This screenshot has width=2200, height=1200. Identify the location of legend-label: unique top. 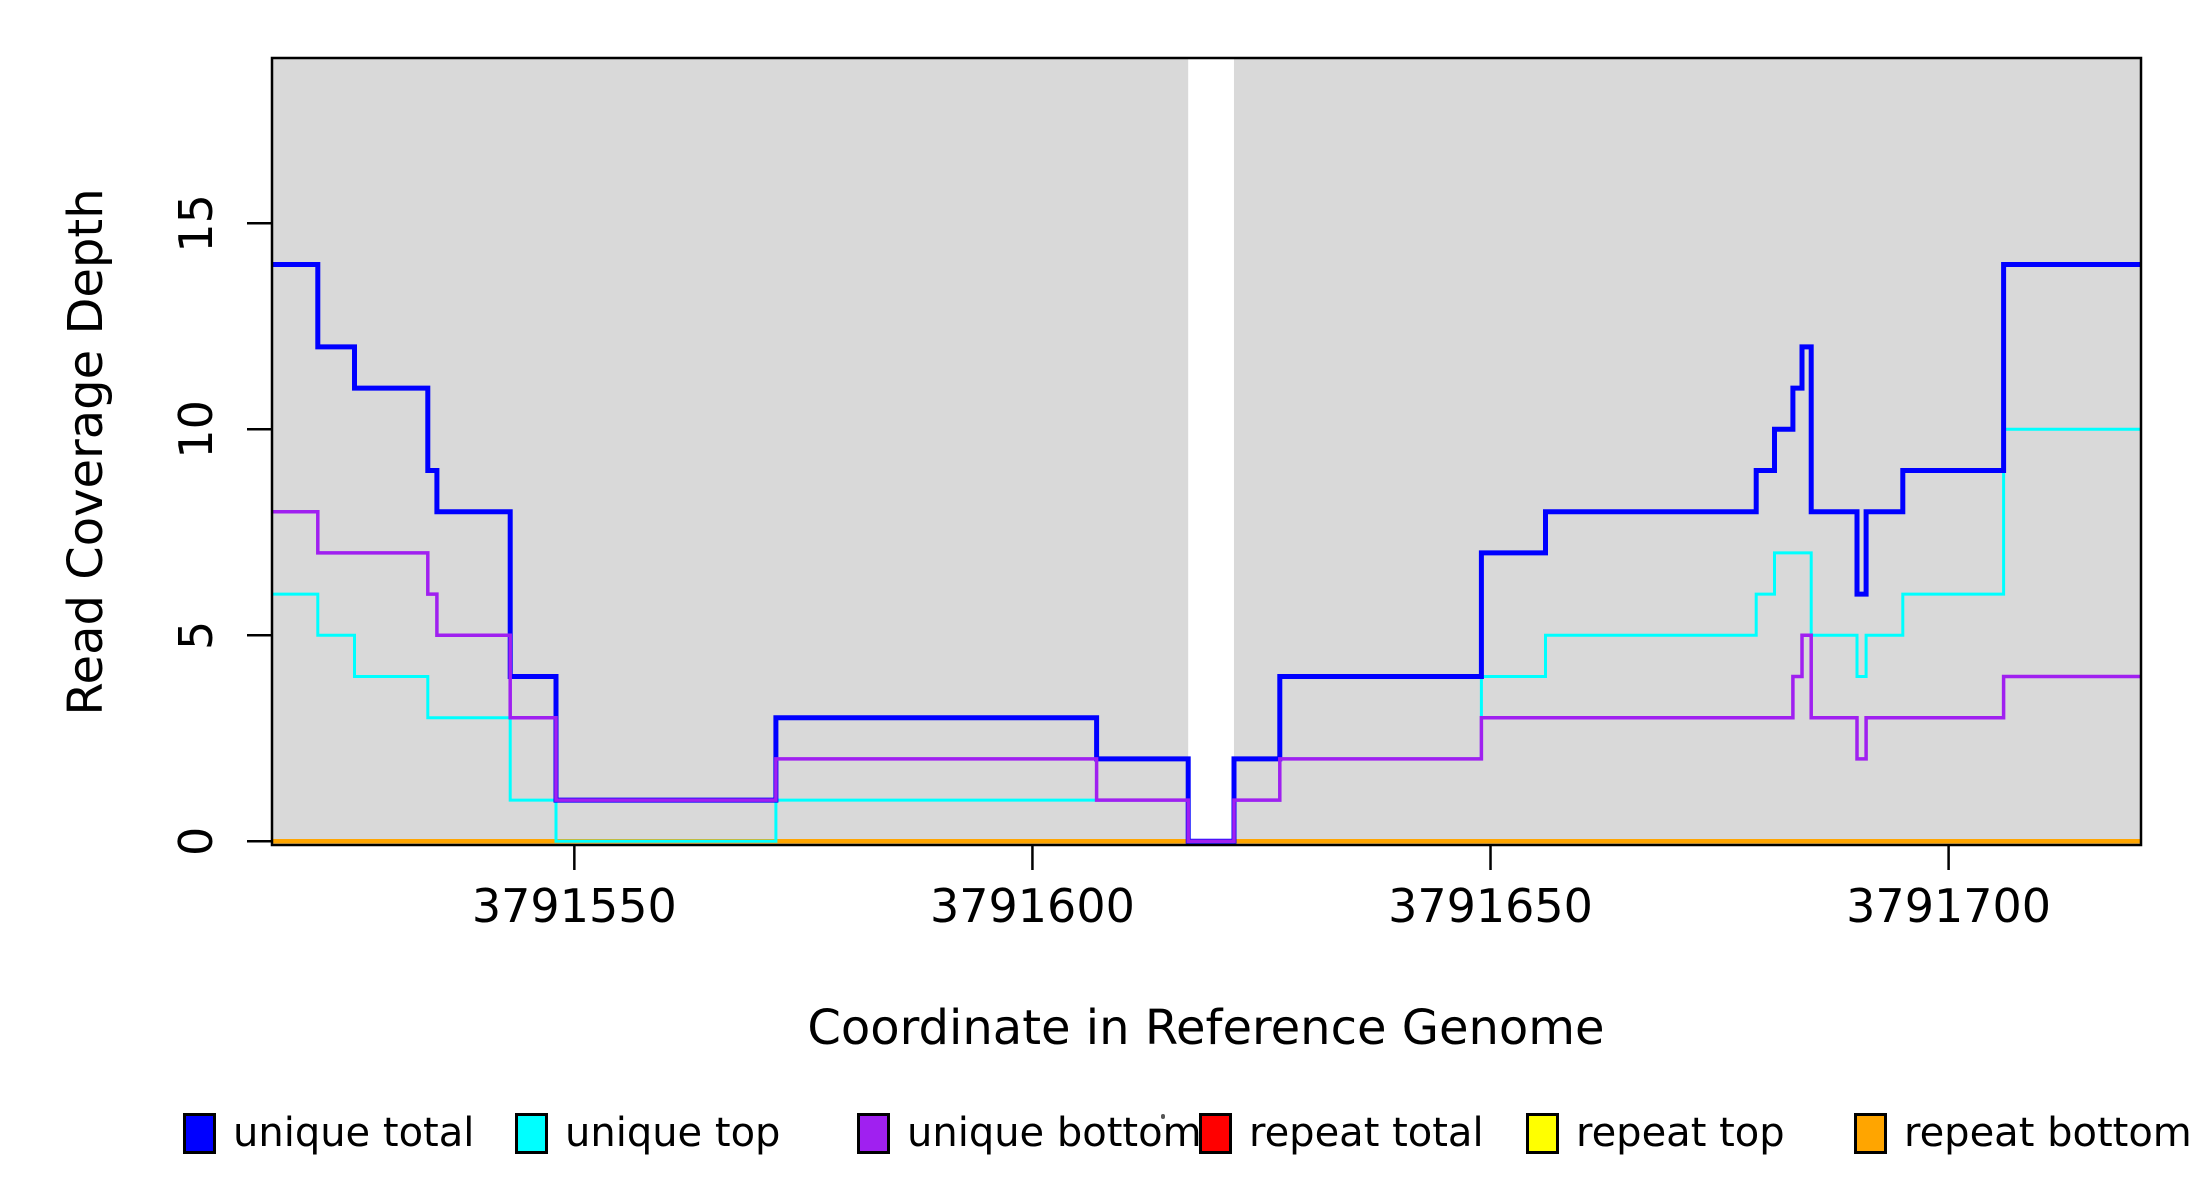
(673, 1133).